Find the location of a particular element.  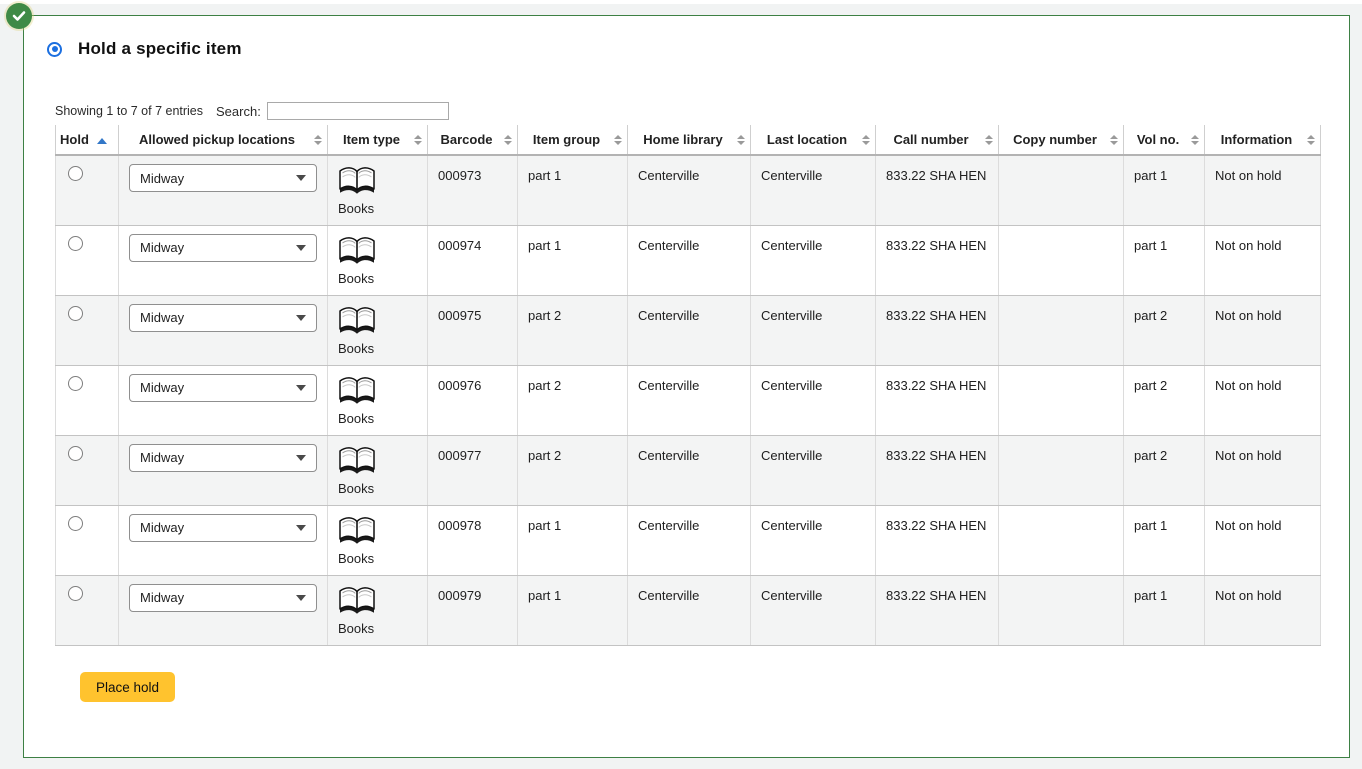

column-header-homelibrary: Home library is located at coordinates (689, 140).